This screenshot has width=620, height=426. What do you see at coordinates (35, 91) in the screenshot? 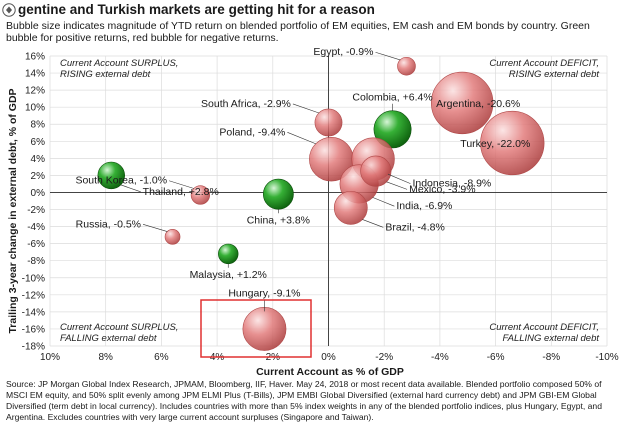
I see `y-tick-label: 12%` at bounding box center [35, 91].